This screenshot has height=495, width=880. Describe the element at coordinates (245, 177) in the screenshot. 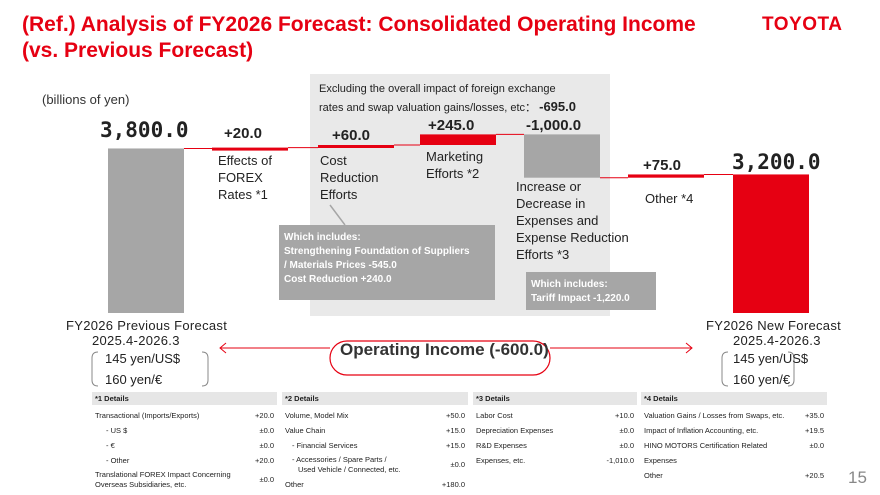

I see `category-label-forex: Effects of FOREX Rates *1` at that location.